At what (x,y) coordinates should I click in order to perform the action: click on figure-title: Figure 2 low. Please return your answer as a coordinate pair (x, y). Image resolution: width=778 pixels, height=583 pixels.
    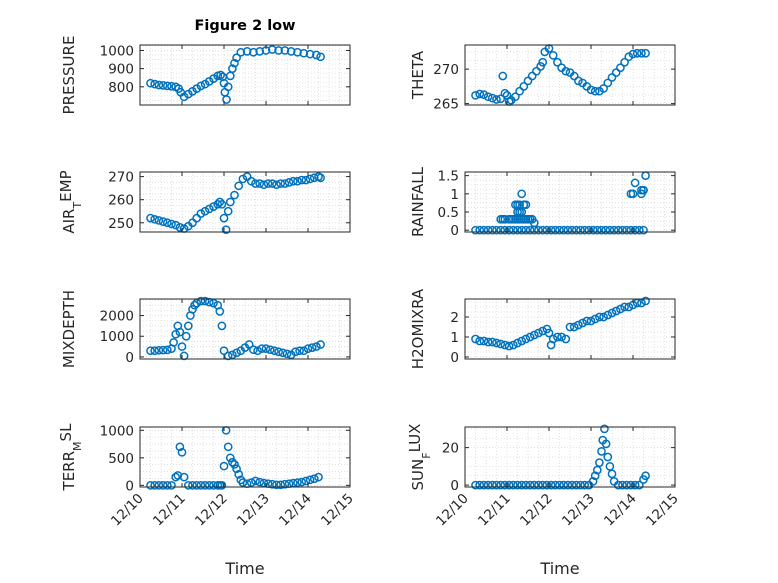
    Looking at the image, I should click on (244, 26).